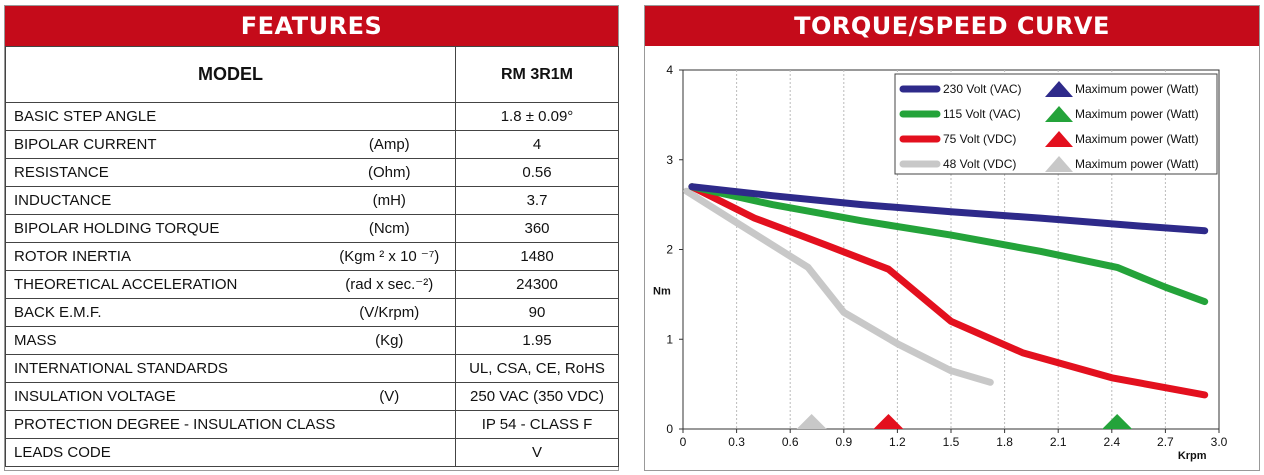 The height and width of the screenshot is (475, 1264). What do you see at coordinates (1111, 442) in the screenshot?
I see `x-tick-label: 2.4` at bounding box center [1111, 442].